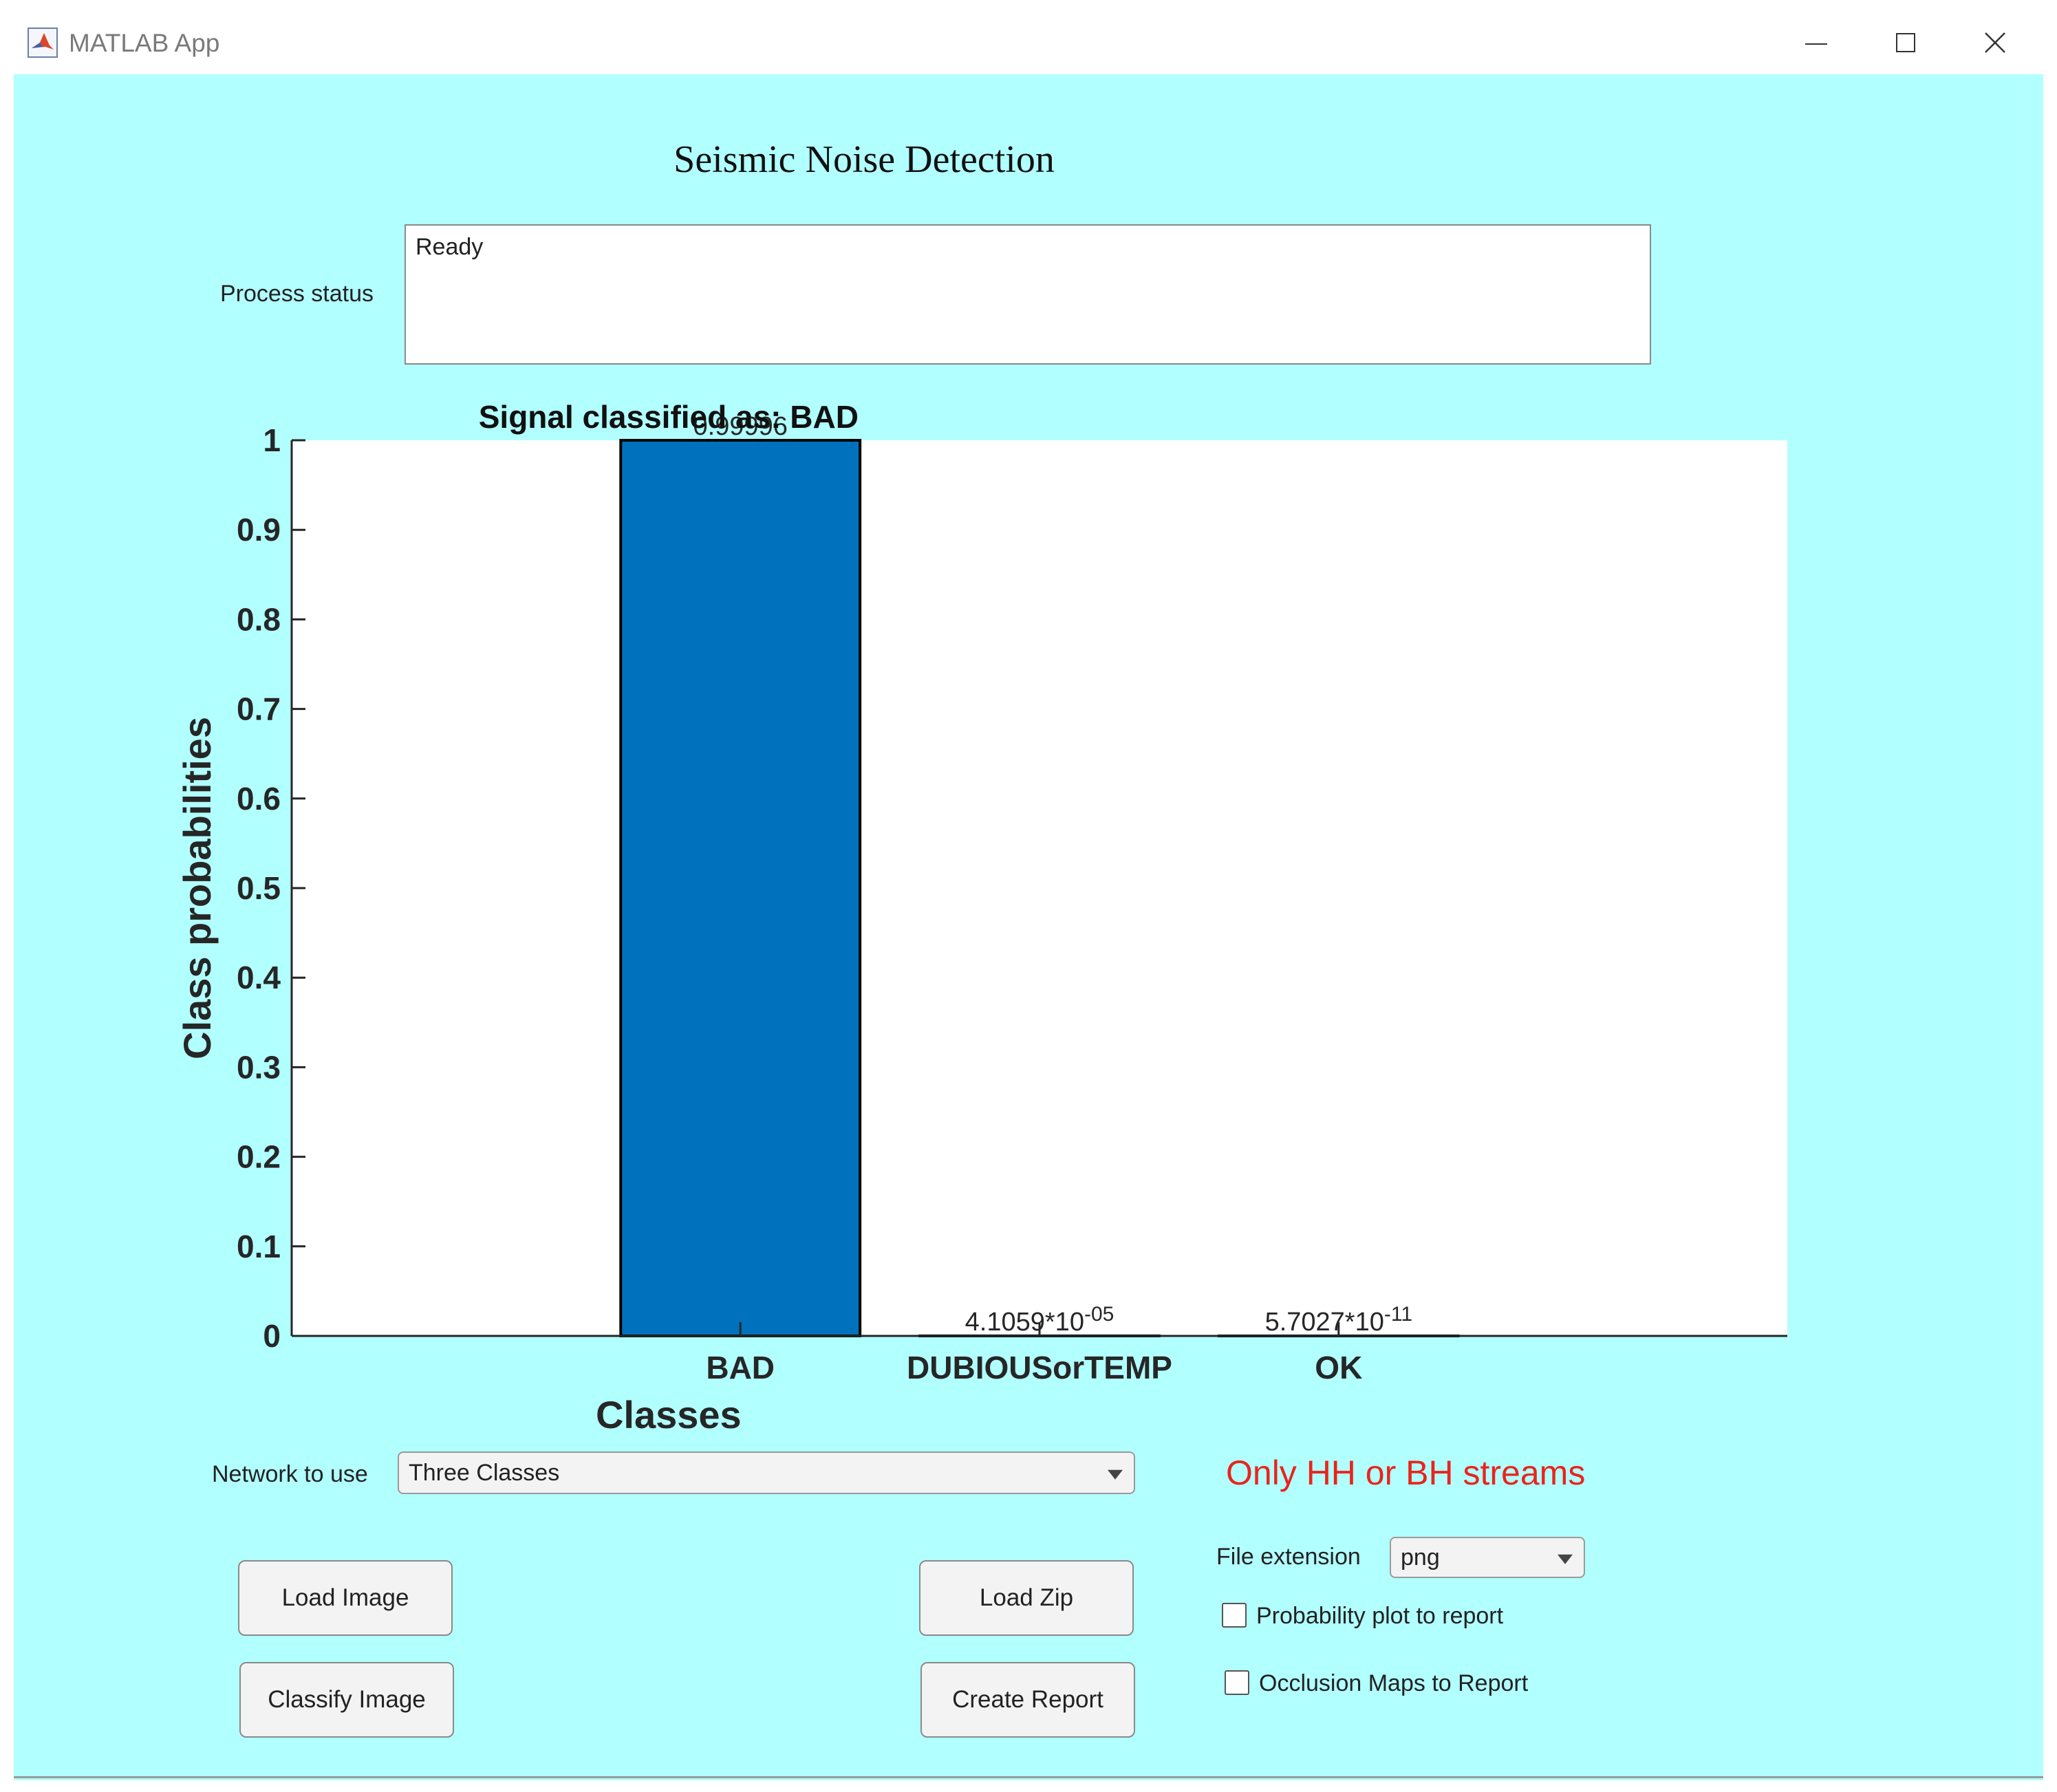 This screenshot has width=2057, height=1792. Describe the element at coordinates (1380, 1616) in the screenshot. I see `probability-plot-checkbox-label: Probability plot to report` at that location.